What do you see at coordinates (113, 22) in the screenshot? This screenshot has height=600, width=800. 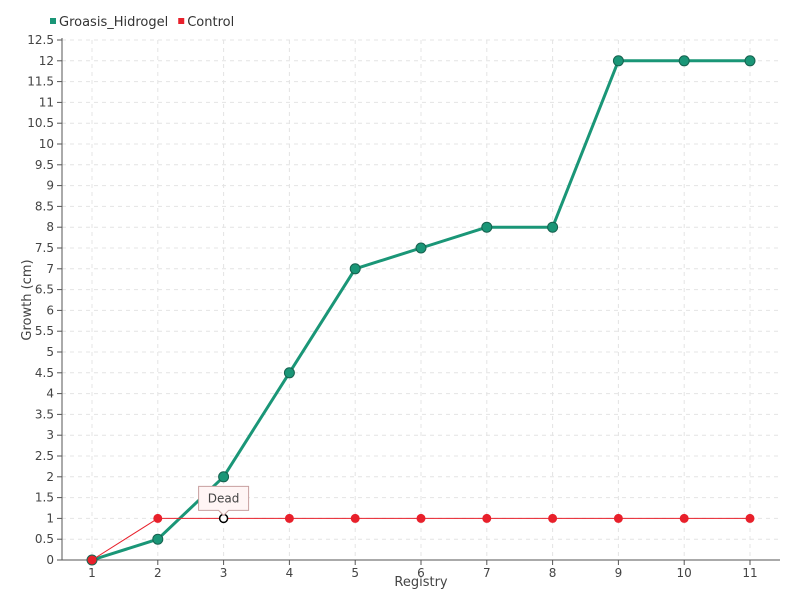 I see `legend-label: Groasis_Hidrogel` at bounding box center [113, 22].